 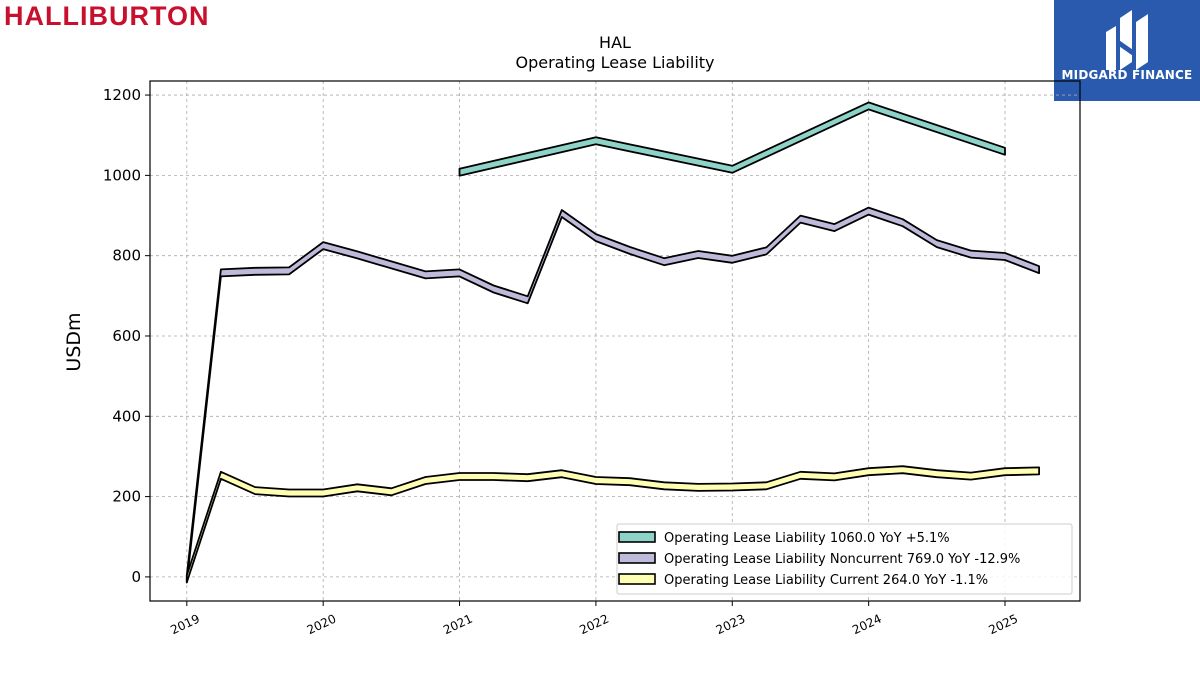 I want to click on y-axis-label: USDm, so click(x=74, y=341).